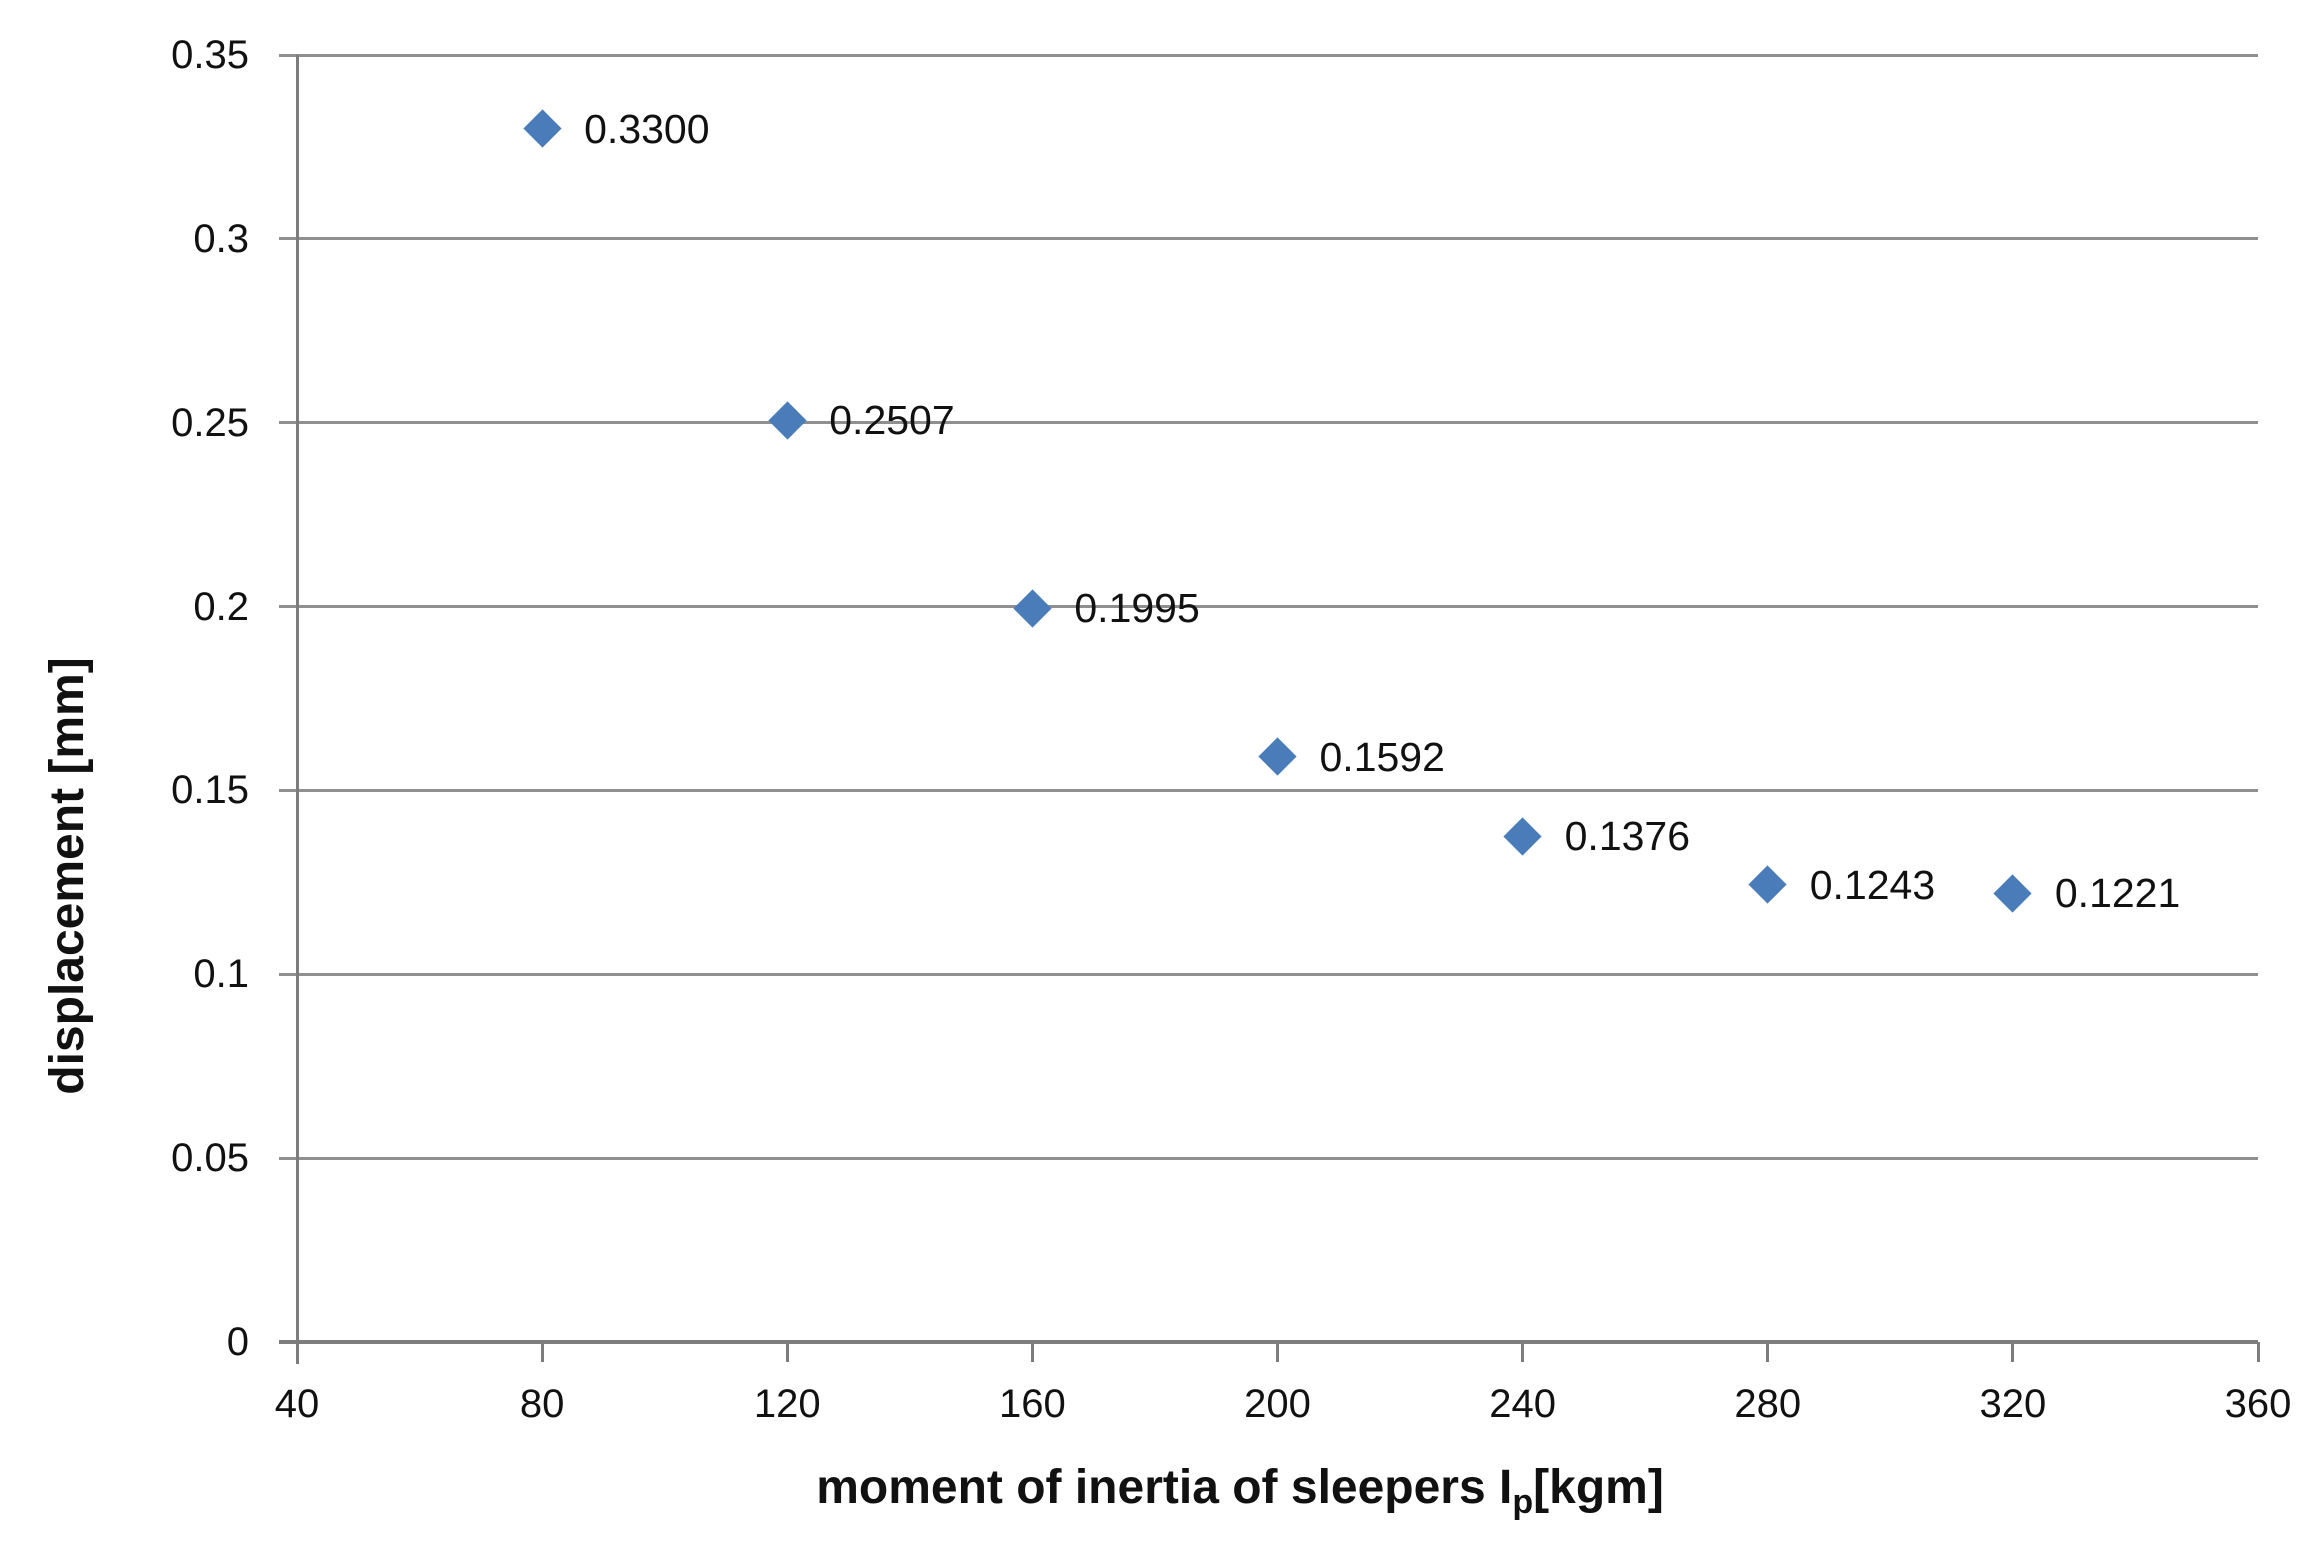 The height and width of the screenshot is (1552, 2308). What do you see at coordinates (2117, 893) in the screenshot?
I see `data-point-value-label: 0.1221` at bounding box center [2117, 893].